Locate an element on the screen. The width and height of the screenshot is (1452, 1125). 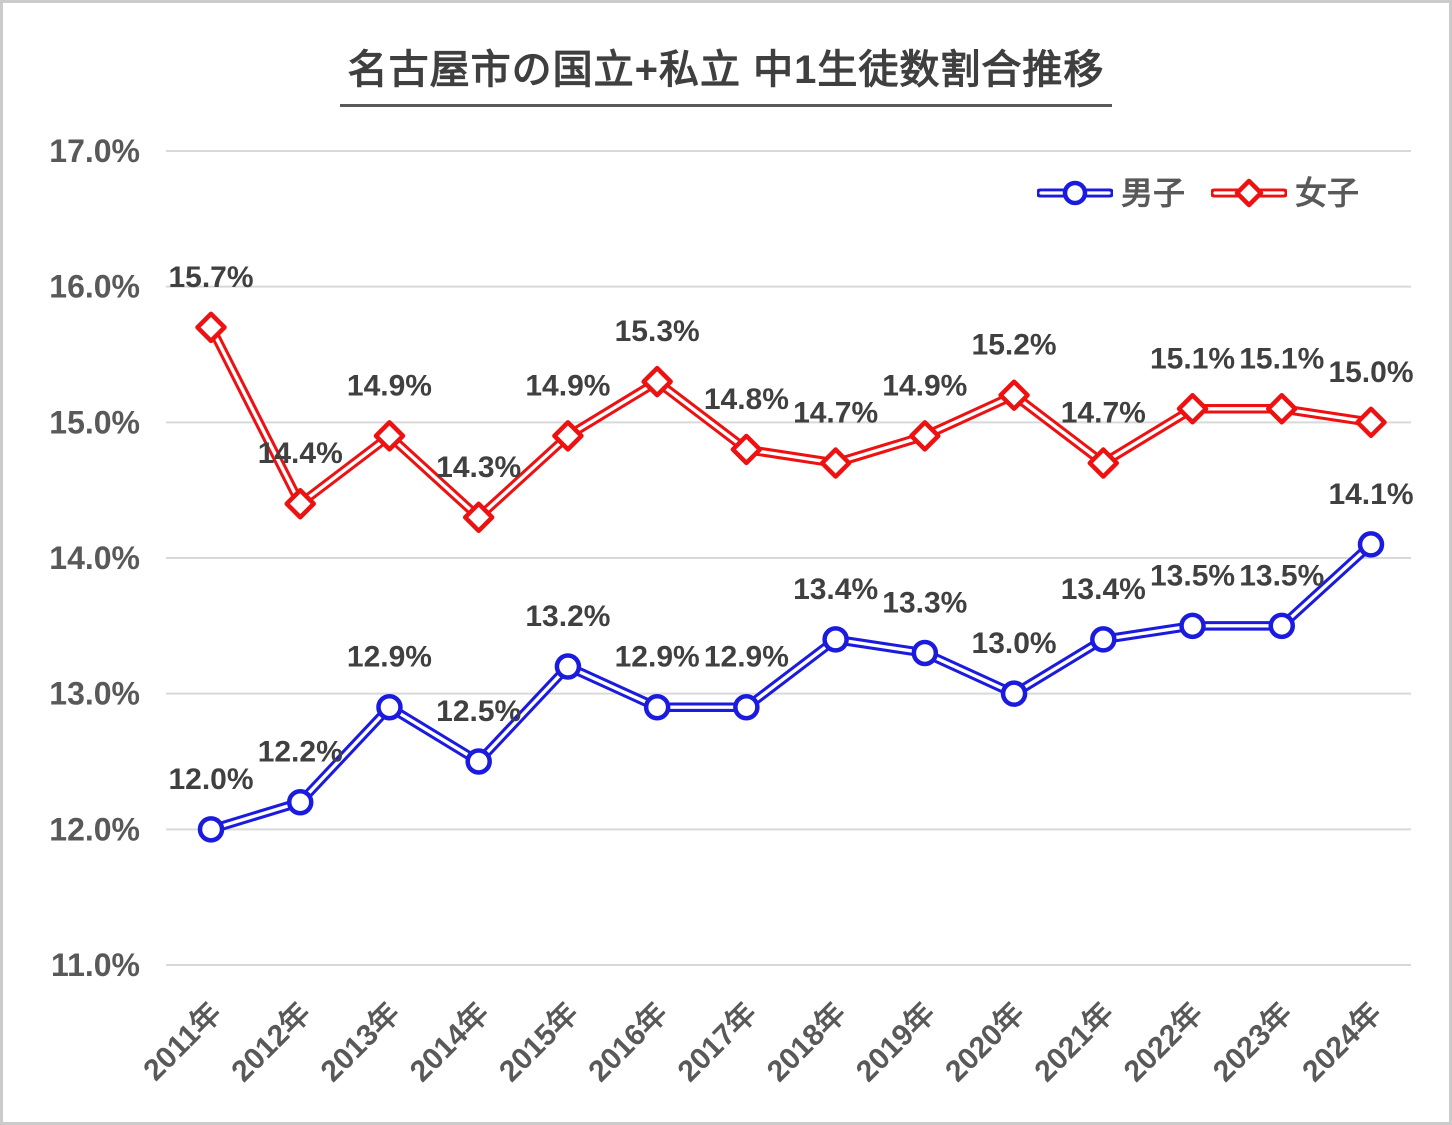
x-axis-tick-label: 2011年 is located at coordinates (182, 1042).